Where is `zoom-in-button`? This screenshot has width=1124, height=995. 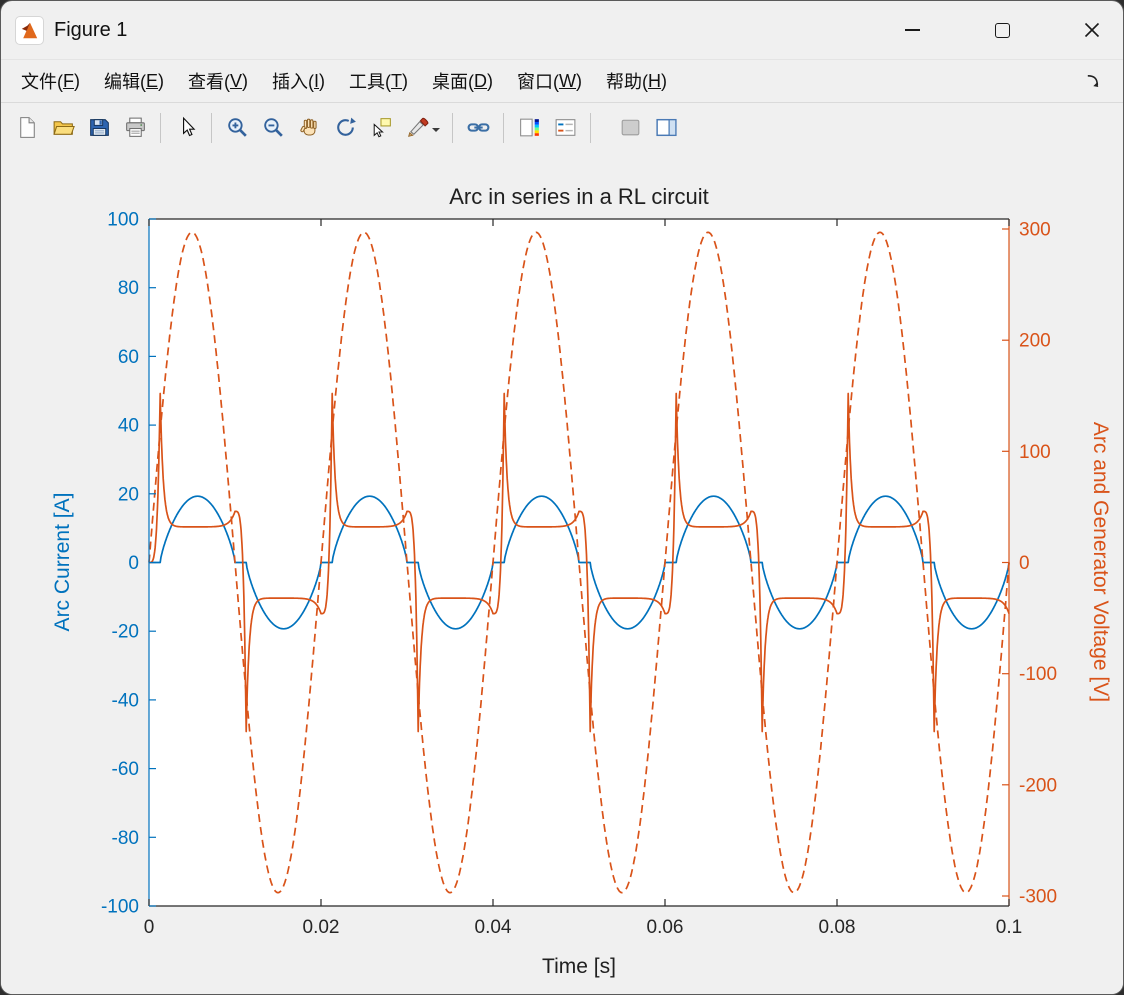
zoom-in-button is located at coordinates (237, 128).